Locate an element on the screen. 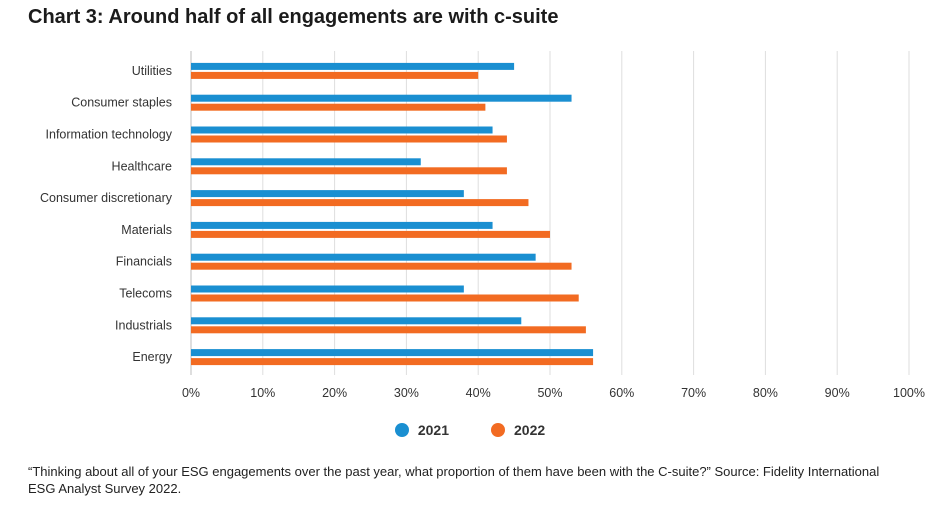 The width and height of the screenshot is (940, 523). category-label: Industrials is located at coordinates (143, 325).